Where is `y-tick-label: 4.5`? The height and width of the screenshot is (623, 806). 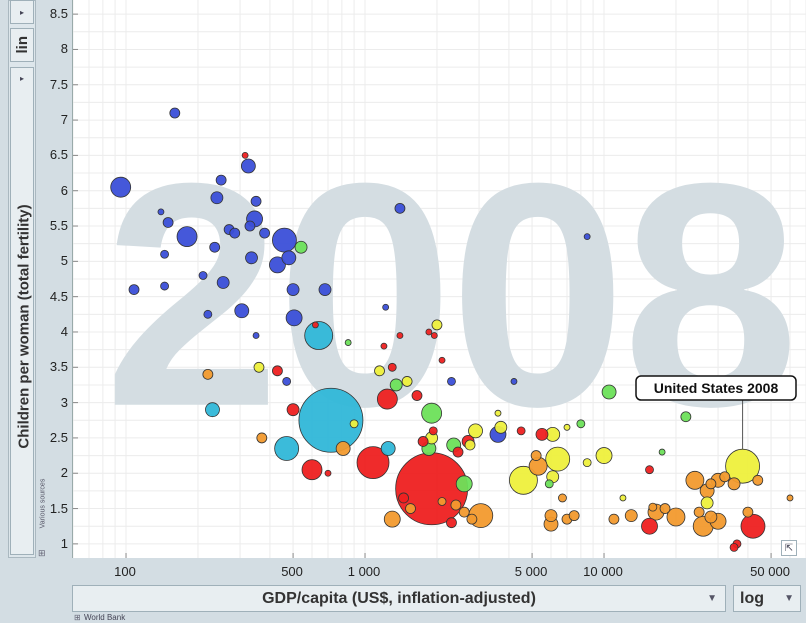
y-tick-label: 4.5 is located at coordinates (58, 296).